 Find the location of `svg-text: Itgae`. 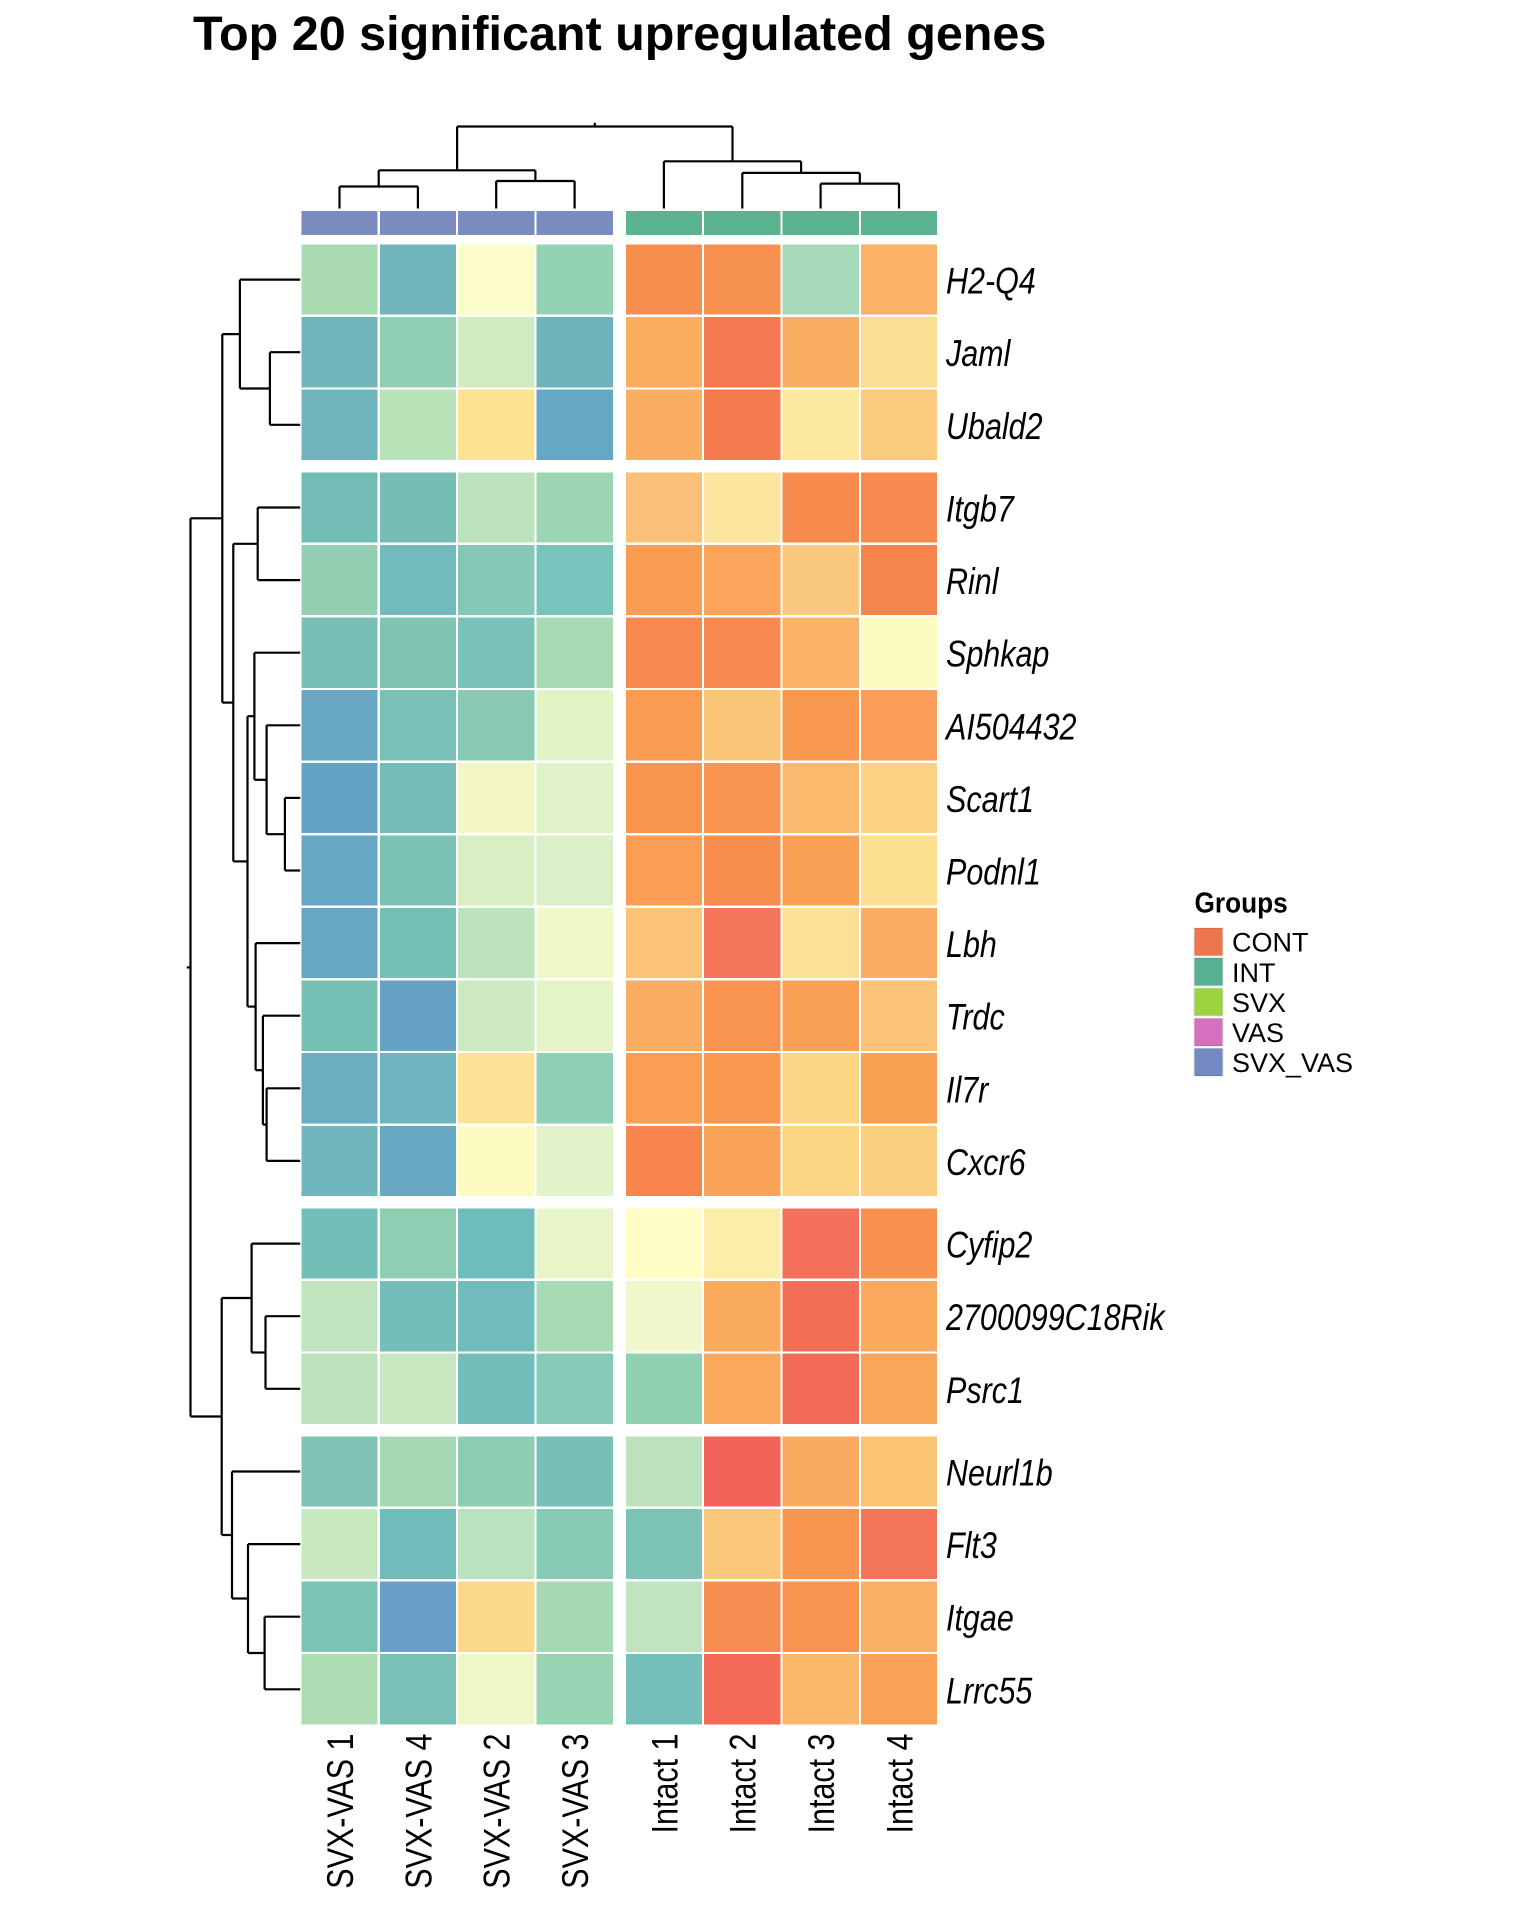

svg-text: Itgae is located at coordinates (980, 1619).